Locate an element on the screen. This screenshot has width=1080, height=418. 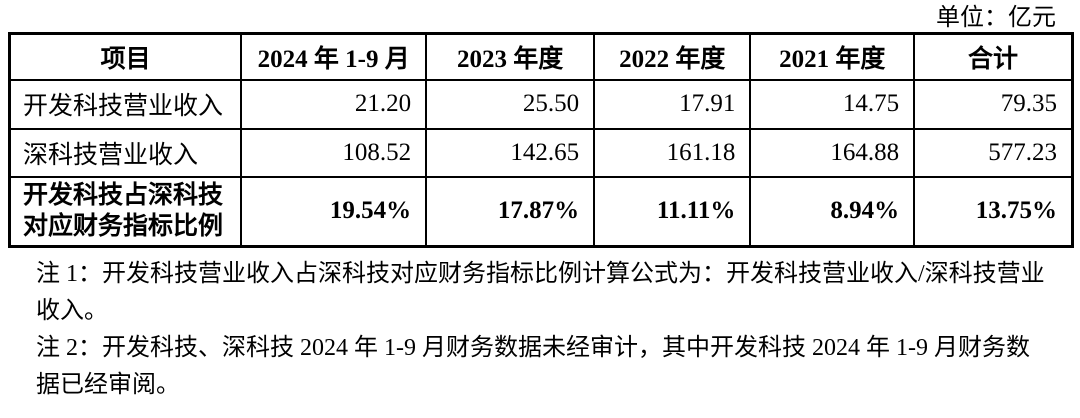
cell-value: 14.75 is located at coordinates (832, 104).